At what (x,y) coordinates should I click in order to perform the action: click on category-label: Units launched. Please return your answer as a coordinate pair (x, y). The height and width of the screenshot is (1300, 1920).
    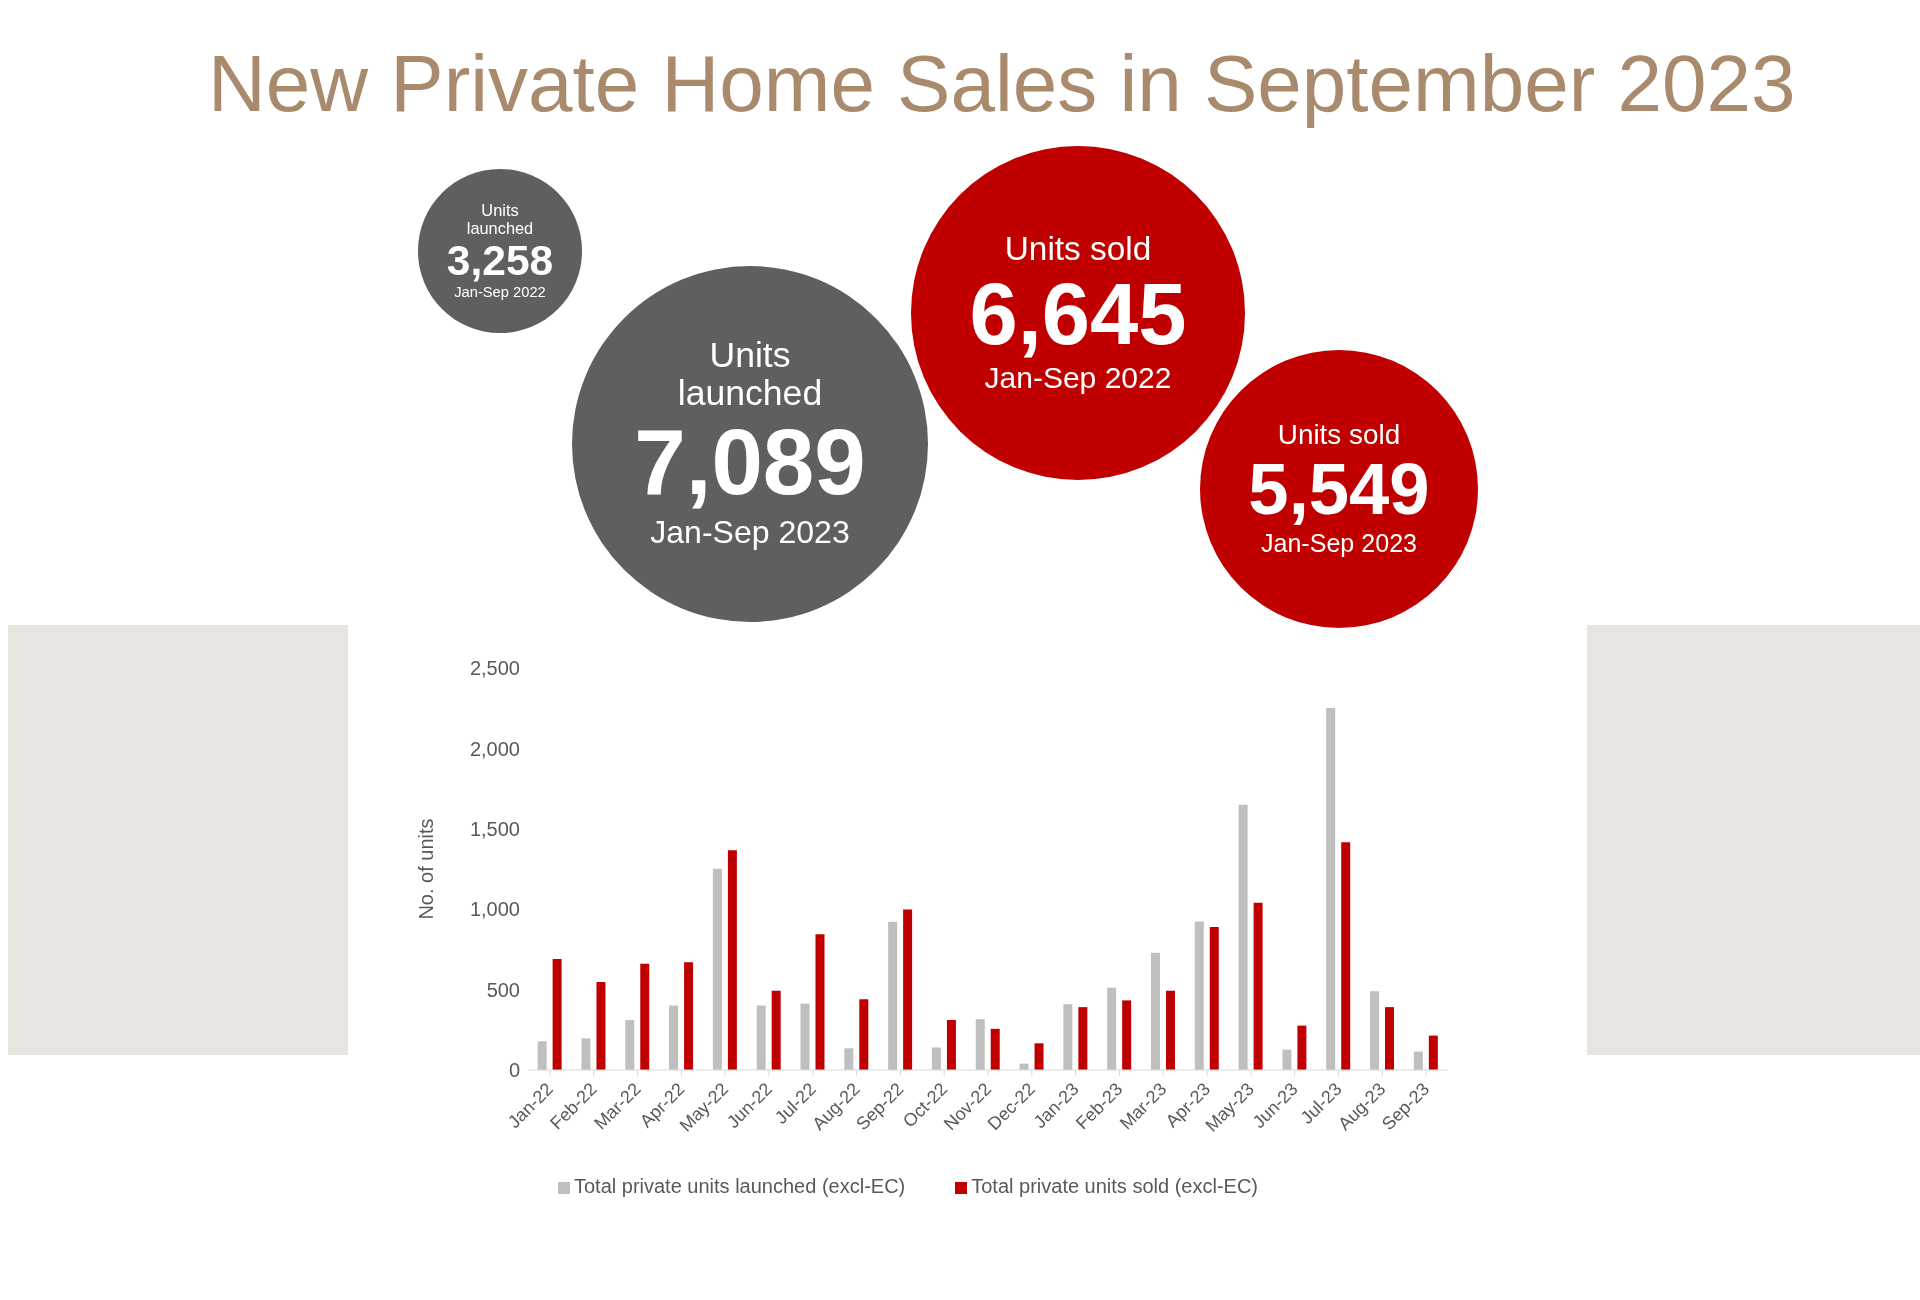
    Looking at the image, I should click on (500, 219).